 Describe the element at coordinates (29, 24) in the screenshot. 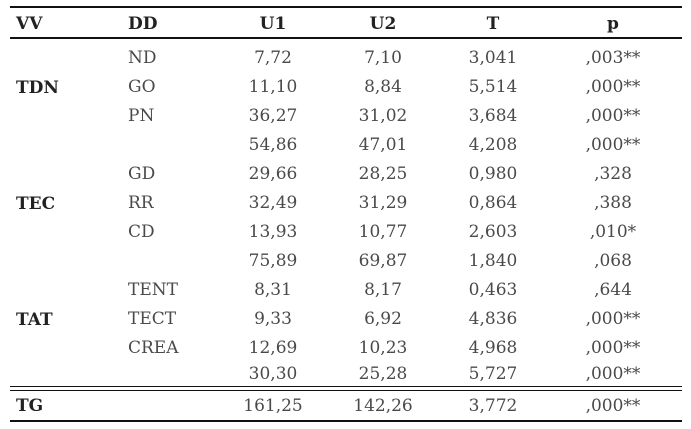

I see `header-vv: VV` at that location.